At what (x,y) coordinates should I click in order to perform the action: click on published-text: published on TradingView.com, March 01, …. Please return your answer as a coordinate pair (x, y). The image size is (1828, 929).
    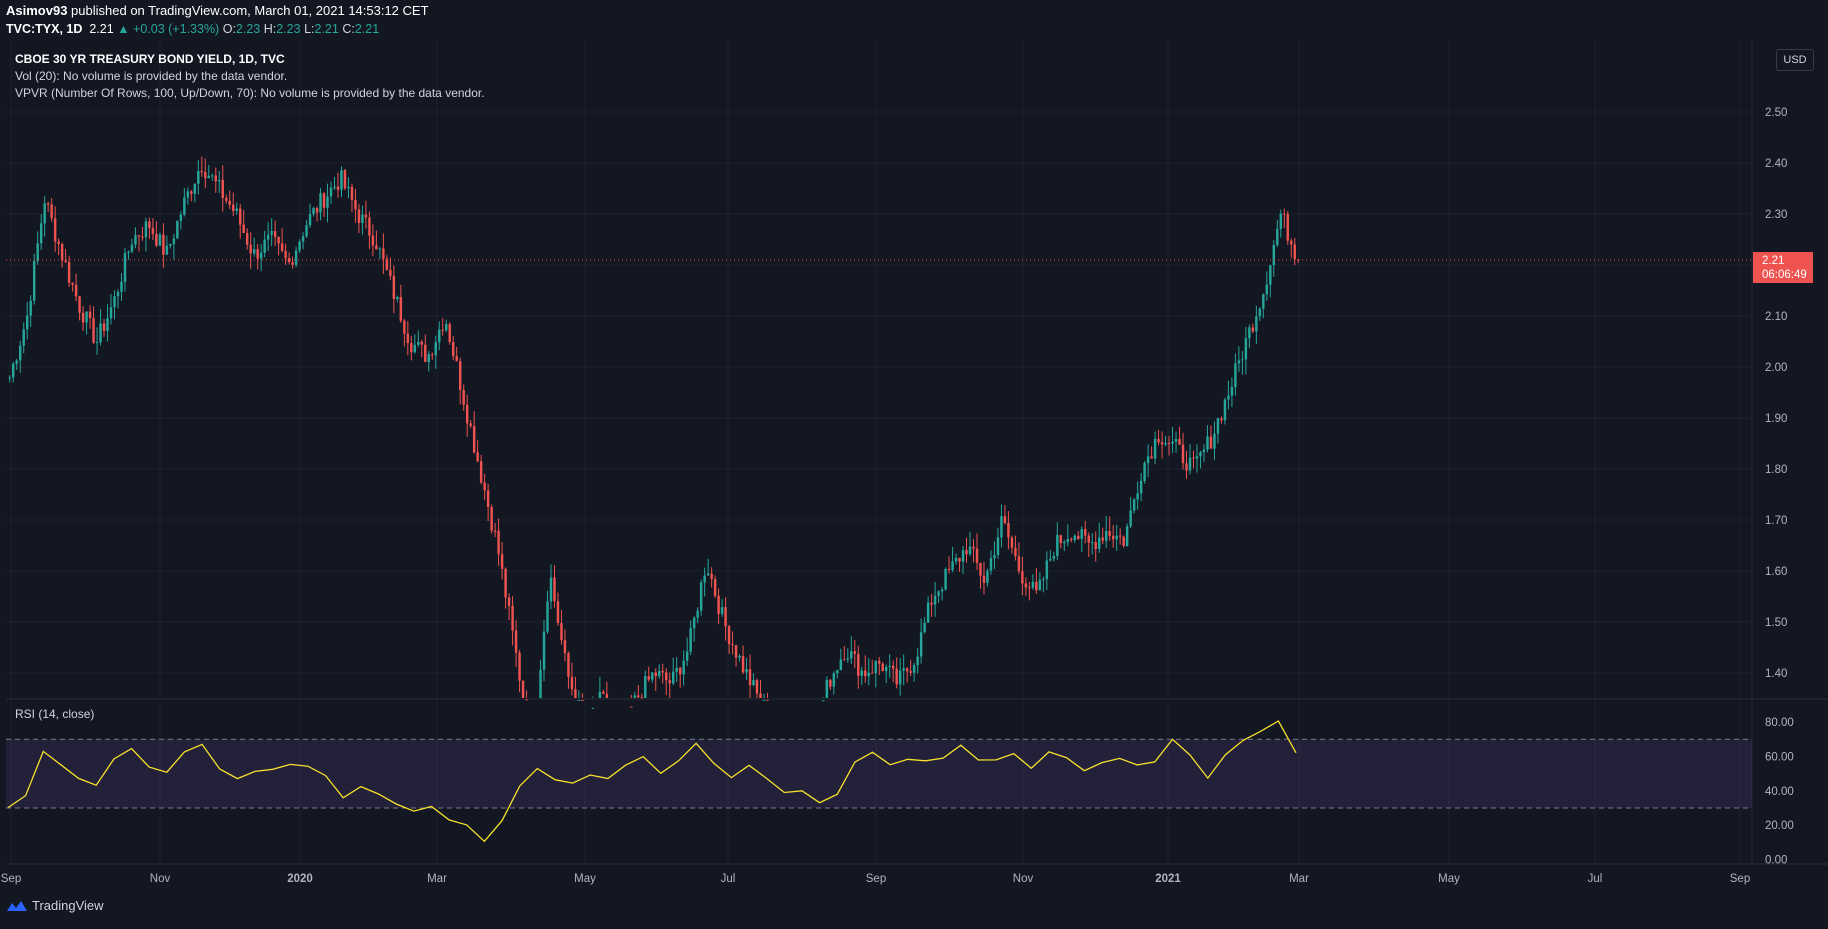
    Looking at the image, I should click on (250, 10).